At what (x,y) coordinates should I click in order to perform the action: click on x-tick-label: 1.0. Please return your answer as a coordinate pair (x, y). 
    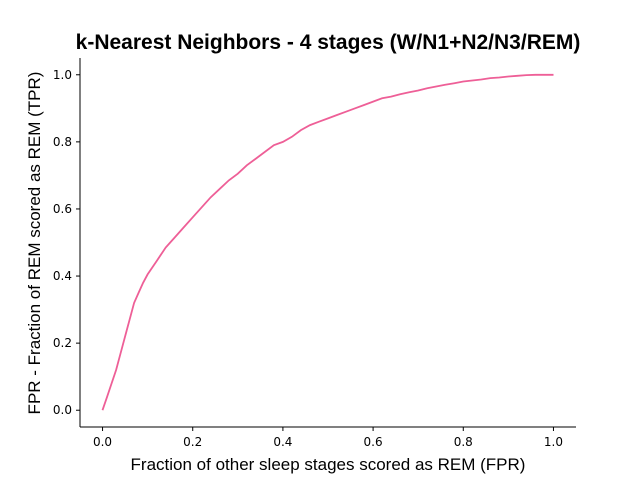
    Looking at the image, I should click on (553, 442).